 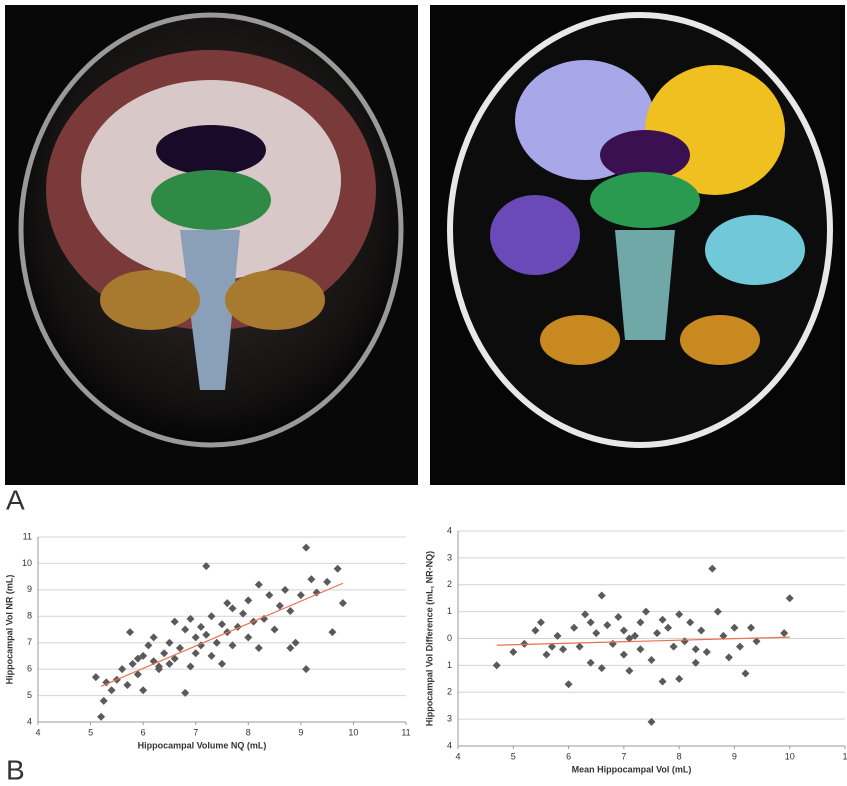 I want to click on y-tick-label: 8, so click(x=29, y=616).